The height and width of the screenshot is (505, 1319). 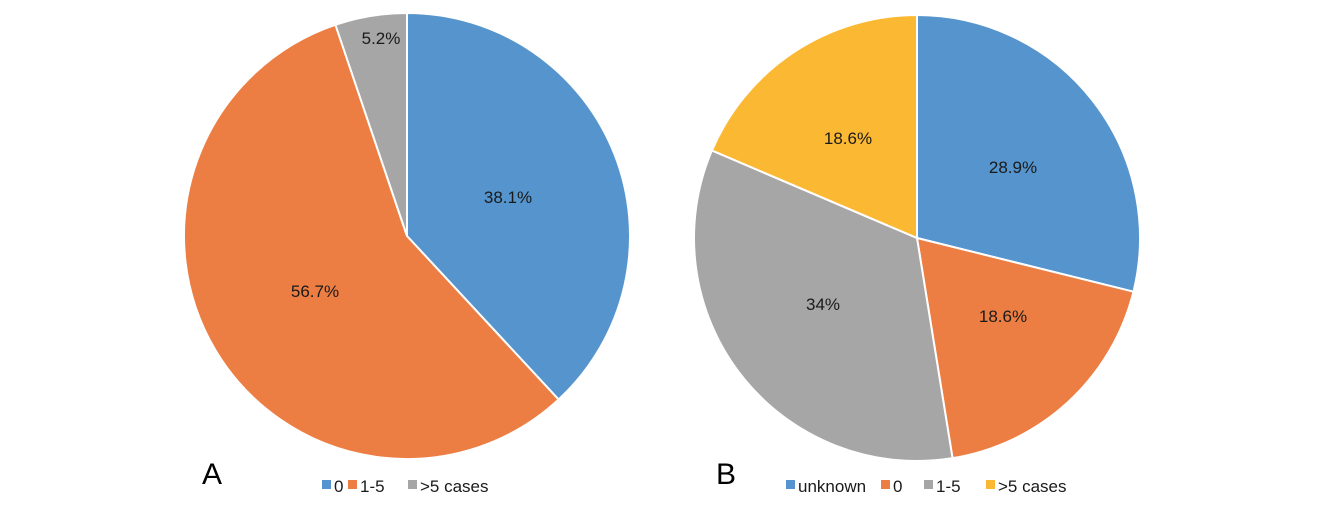 I want to click on legend-label-unknown: unknown, so click(x=832, y=486).